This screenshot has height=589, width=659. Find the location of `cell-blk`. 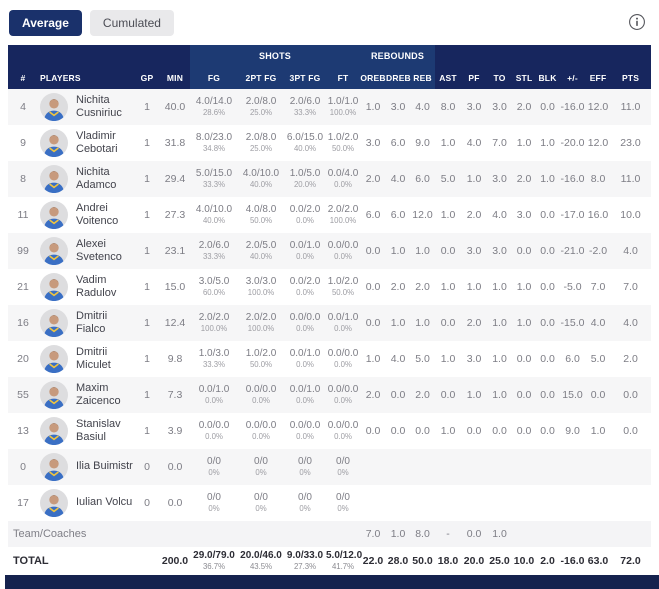

cell-blk is located at coordinates (547, 503).